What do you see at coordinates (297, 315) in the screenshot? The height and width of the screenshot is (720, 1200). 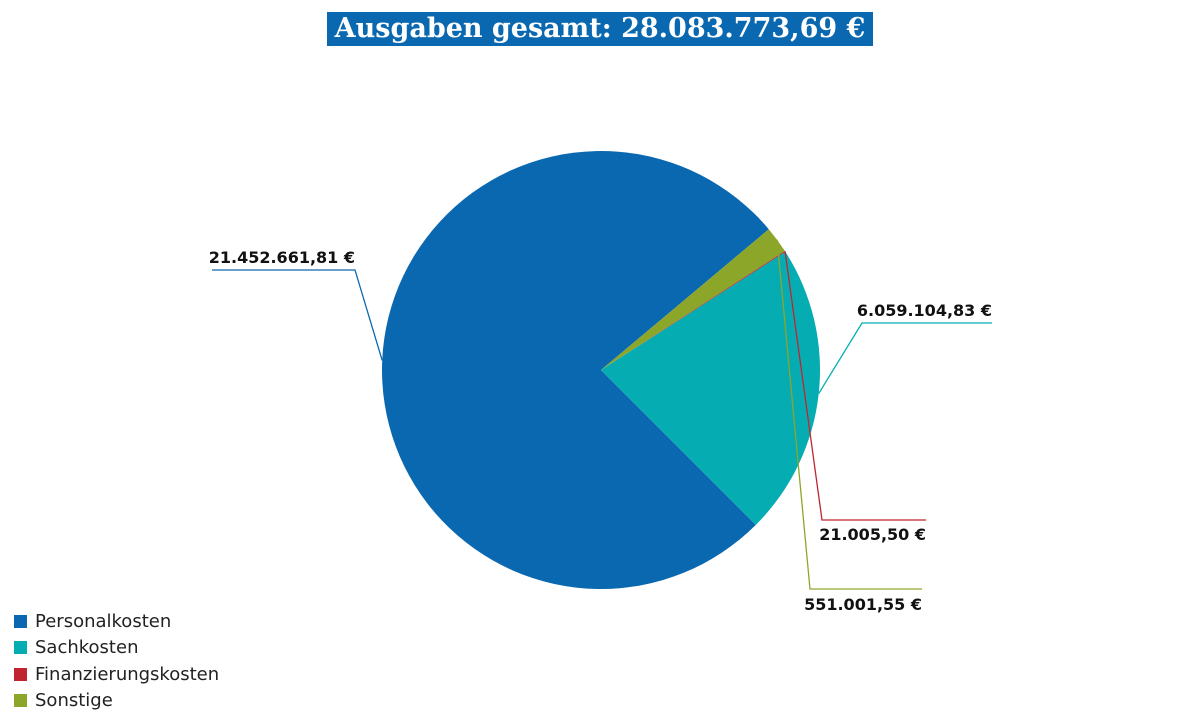 I see `leader-line-personalkosten` at bounding box center [297, 315].